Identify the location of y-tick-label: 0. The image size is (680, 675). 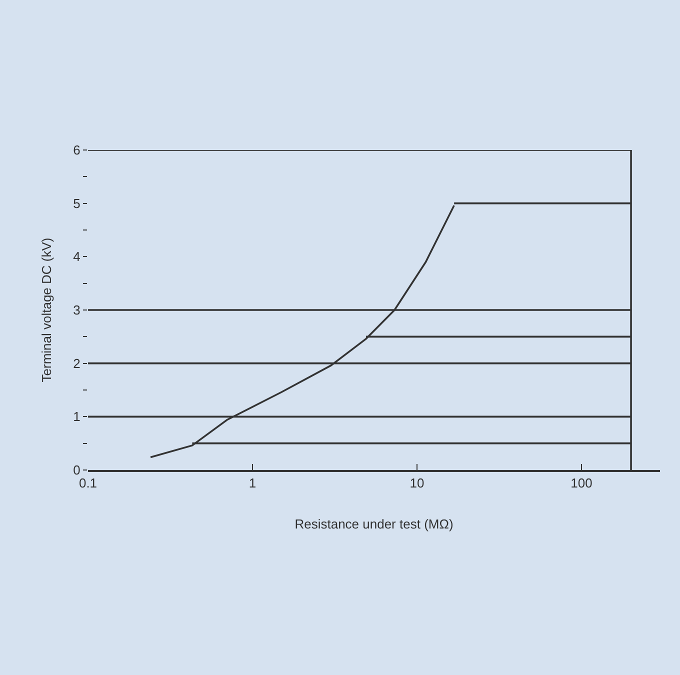
(76, 470).